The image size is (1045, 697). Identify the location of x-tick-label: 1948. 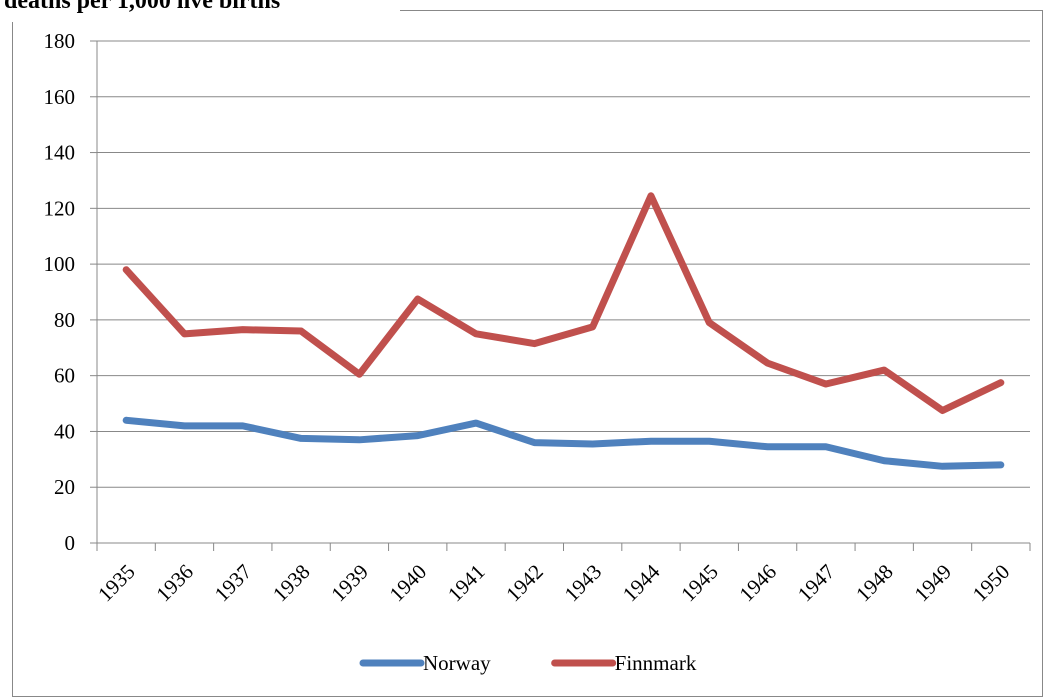
(874, 583).